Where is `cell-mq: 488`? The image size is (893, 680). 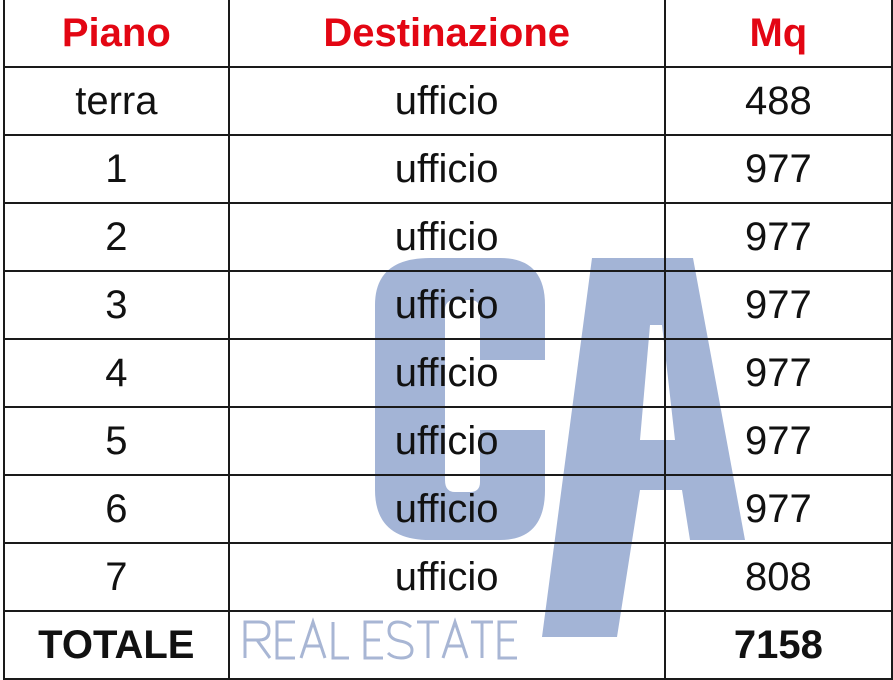
cell-mq: 488 is located at coordinates (778, 101).